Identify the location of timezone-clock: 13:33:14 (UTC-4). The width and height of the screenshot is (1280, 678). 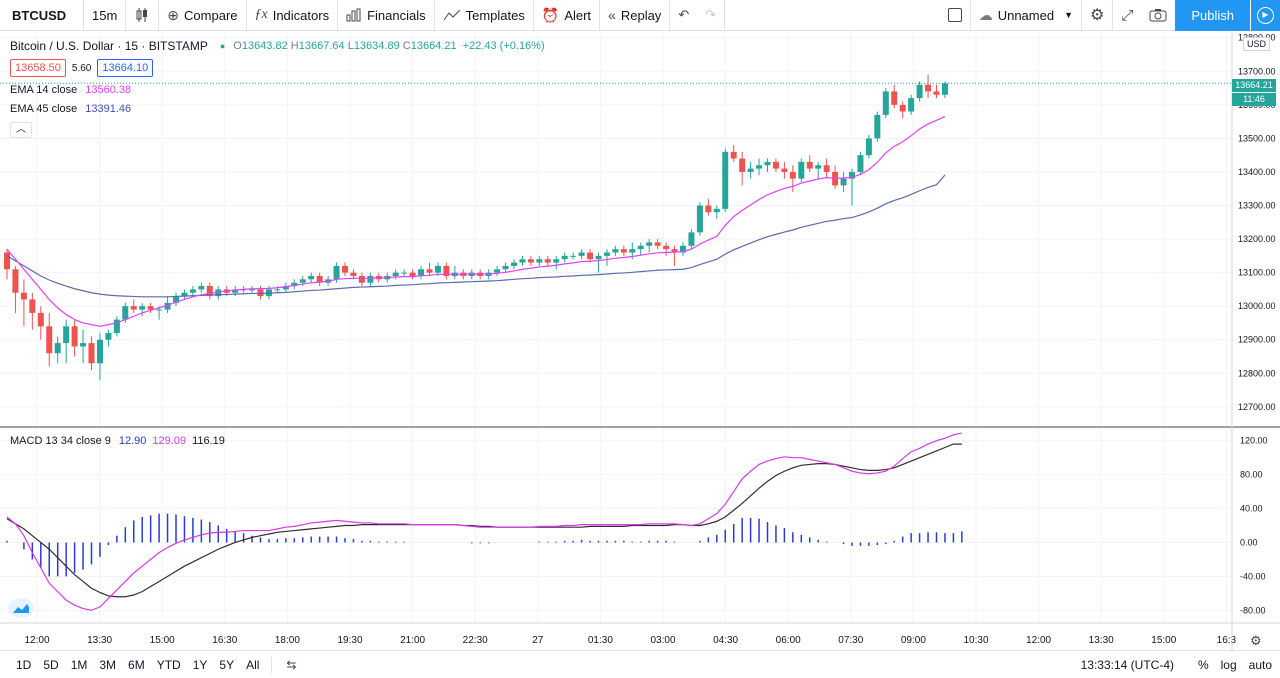
(1127, 665).